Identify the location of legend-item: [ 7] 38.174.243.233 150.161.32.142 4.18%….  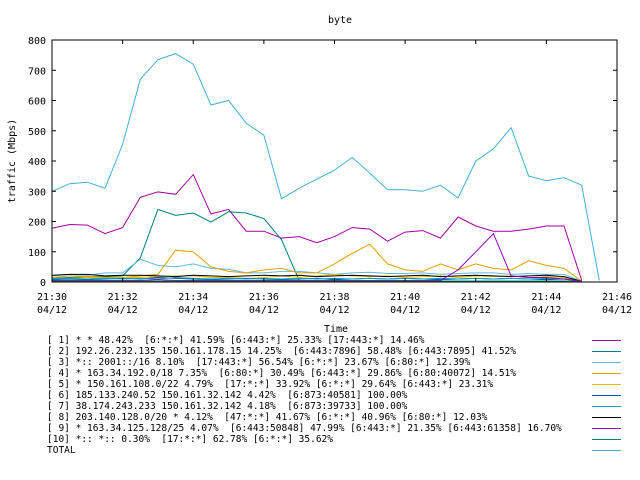
(342, 406).